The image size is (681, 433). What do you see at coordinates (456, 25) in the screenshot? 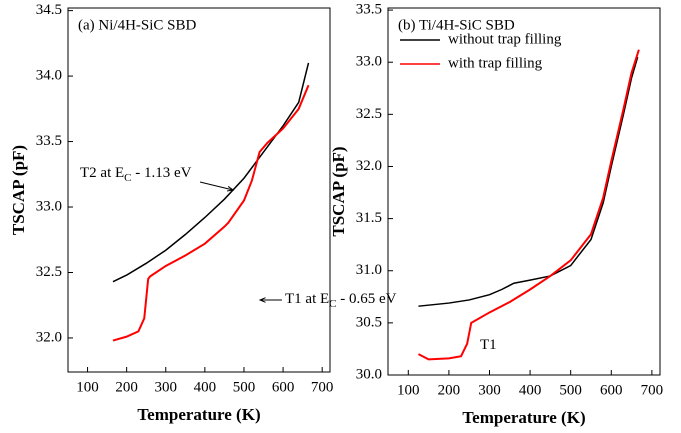
I see `panel-label: (b) Ti/4H-SiC SBD` at bounding box center [456, 25].